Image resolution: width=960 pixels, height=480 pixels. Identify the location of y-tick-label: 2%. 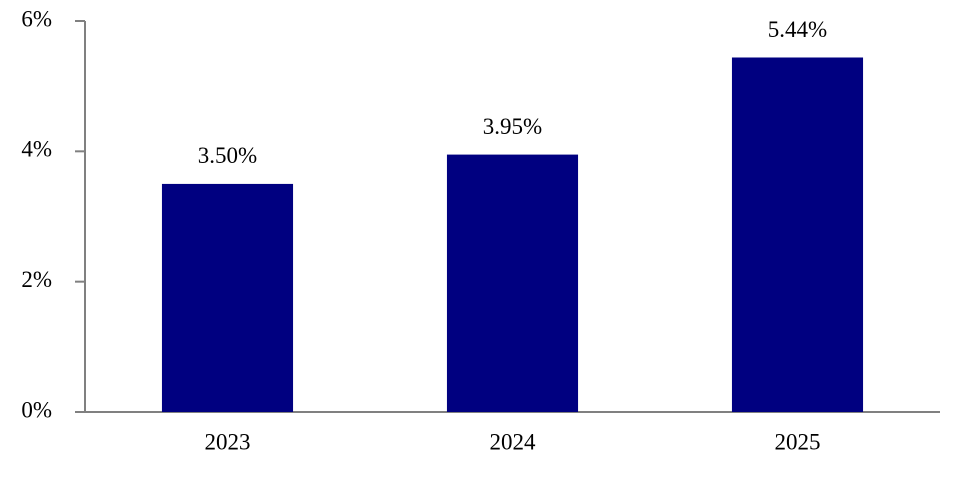
(36, 279).